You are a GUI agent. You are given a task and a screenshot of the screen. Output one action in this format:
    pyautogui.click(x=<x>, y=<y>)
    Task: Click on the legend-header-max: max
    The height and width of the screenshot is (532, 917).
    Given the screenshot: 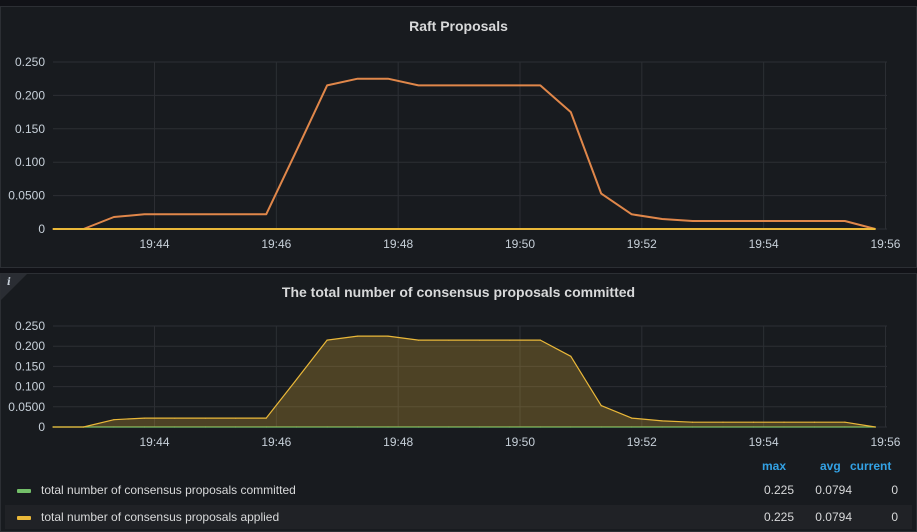 What is the action you would take?
    pyautogui.click(x=774, y=466)
    